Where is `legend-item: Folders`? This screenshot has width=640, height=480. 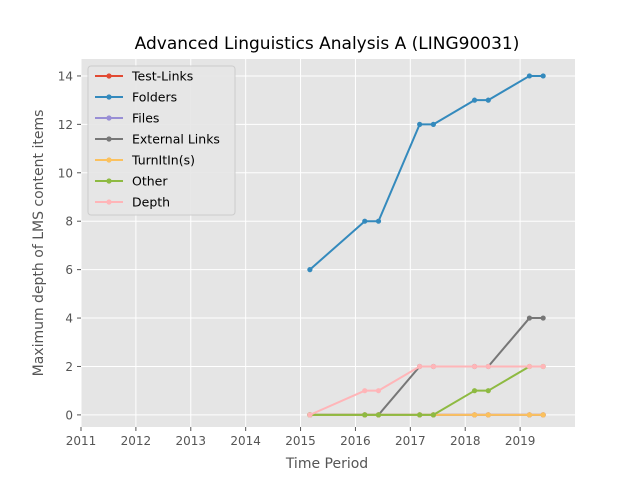 legend-item: Folders is located at coordinates (136, 97).